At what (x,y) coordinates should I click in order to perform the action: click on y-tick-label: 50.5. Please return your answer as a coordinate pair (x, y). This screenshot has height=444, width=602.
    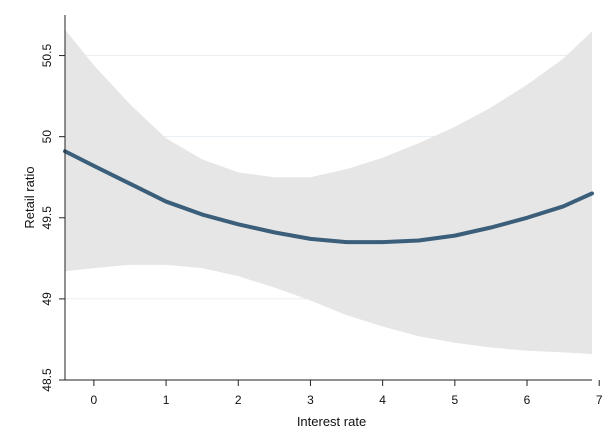
    Looking at the image, I should click on (47, 56).